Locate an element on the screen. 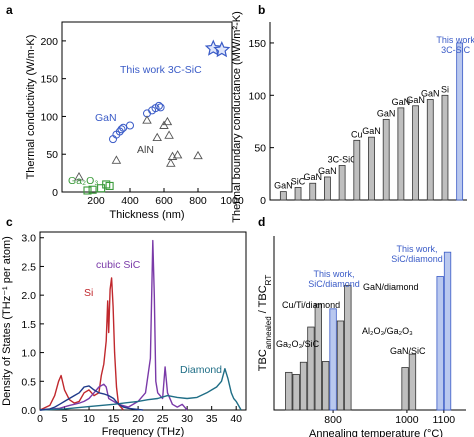 Image resolution: width=474 pixels, height=437 pixels. x-tick-label-a: 800 is located at coordinates (198, 201).